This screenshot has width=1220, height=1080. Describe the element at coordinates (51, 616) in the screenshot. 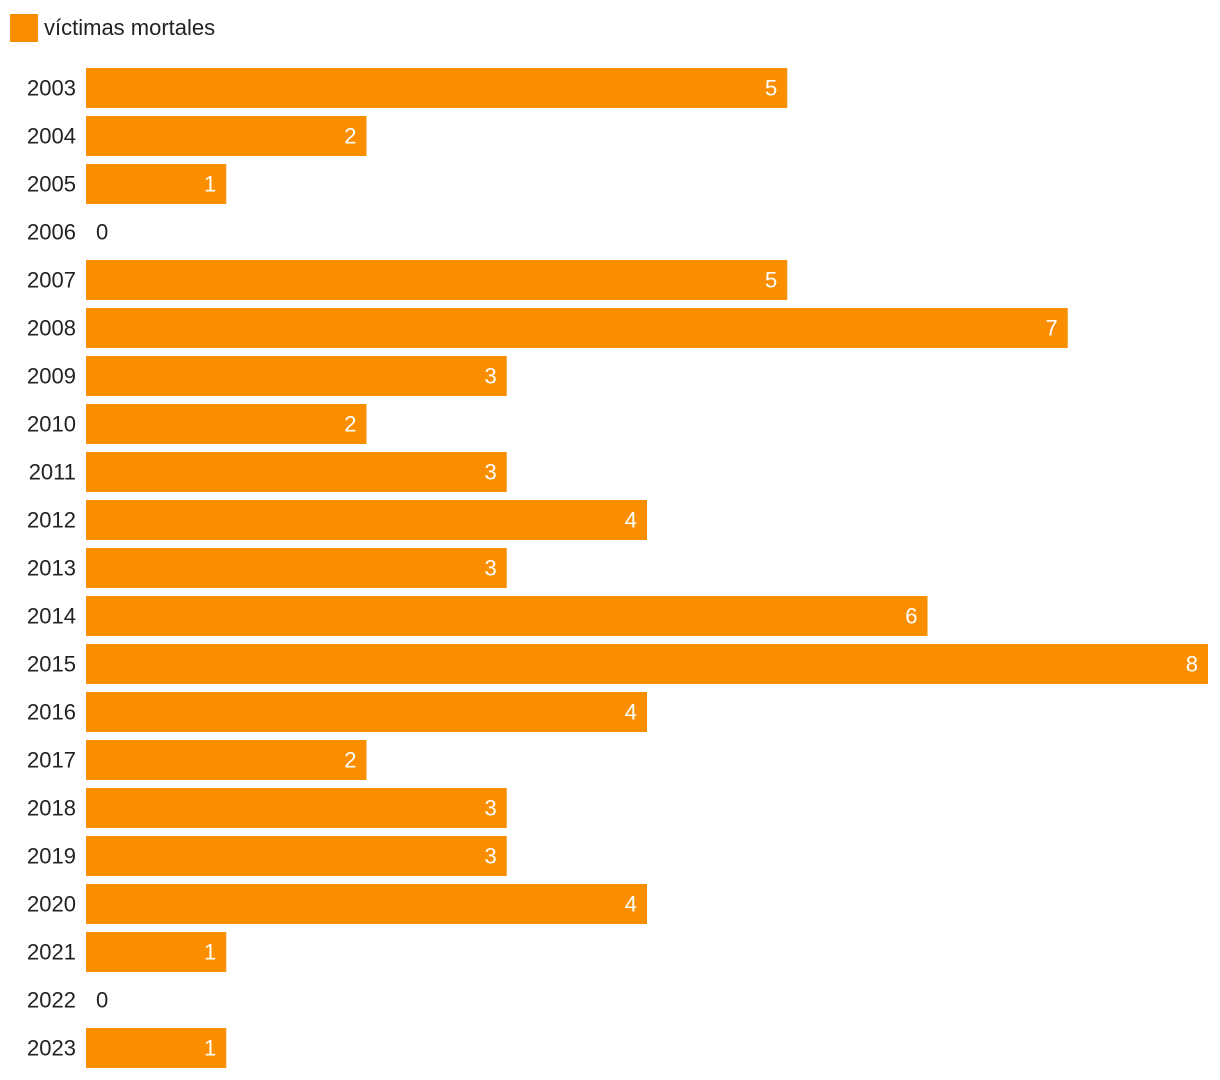

I see `category-label: 2014` at that location.